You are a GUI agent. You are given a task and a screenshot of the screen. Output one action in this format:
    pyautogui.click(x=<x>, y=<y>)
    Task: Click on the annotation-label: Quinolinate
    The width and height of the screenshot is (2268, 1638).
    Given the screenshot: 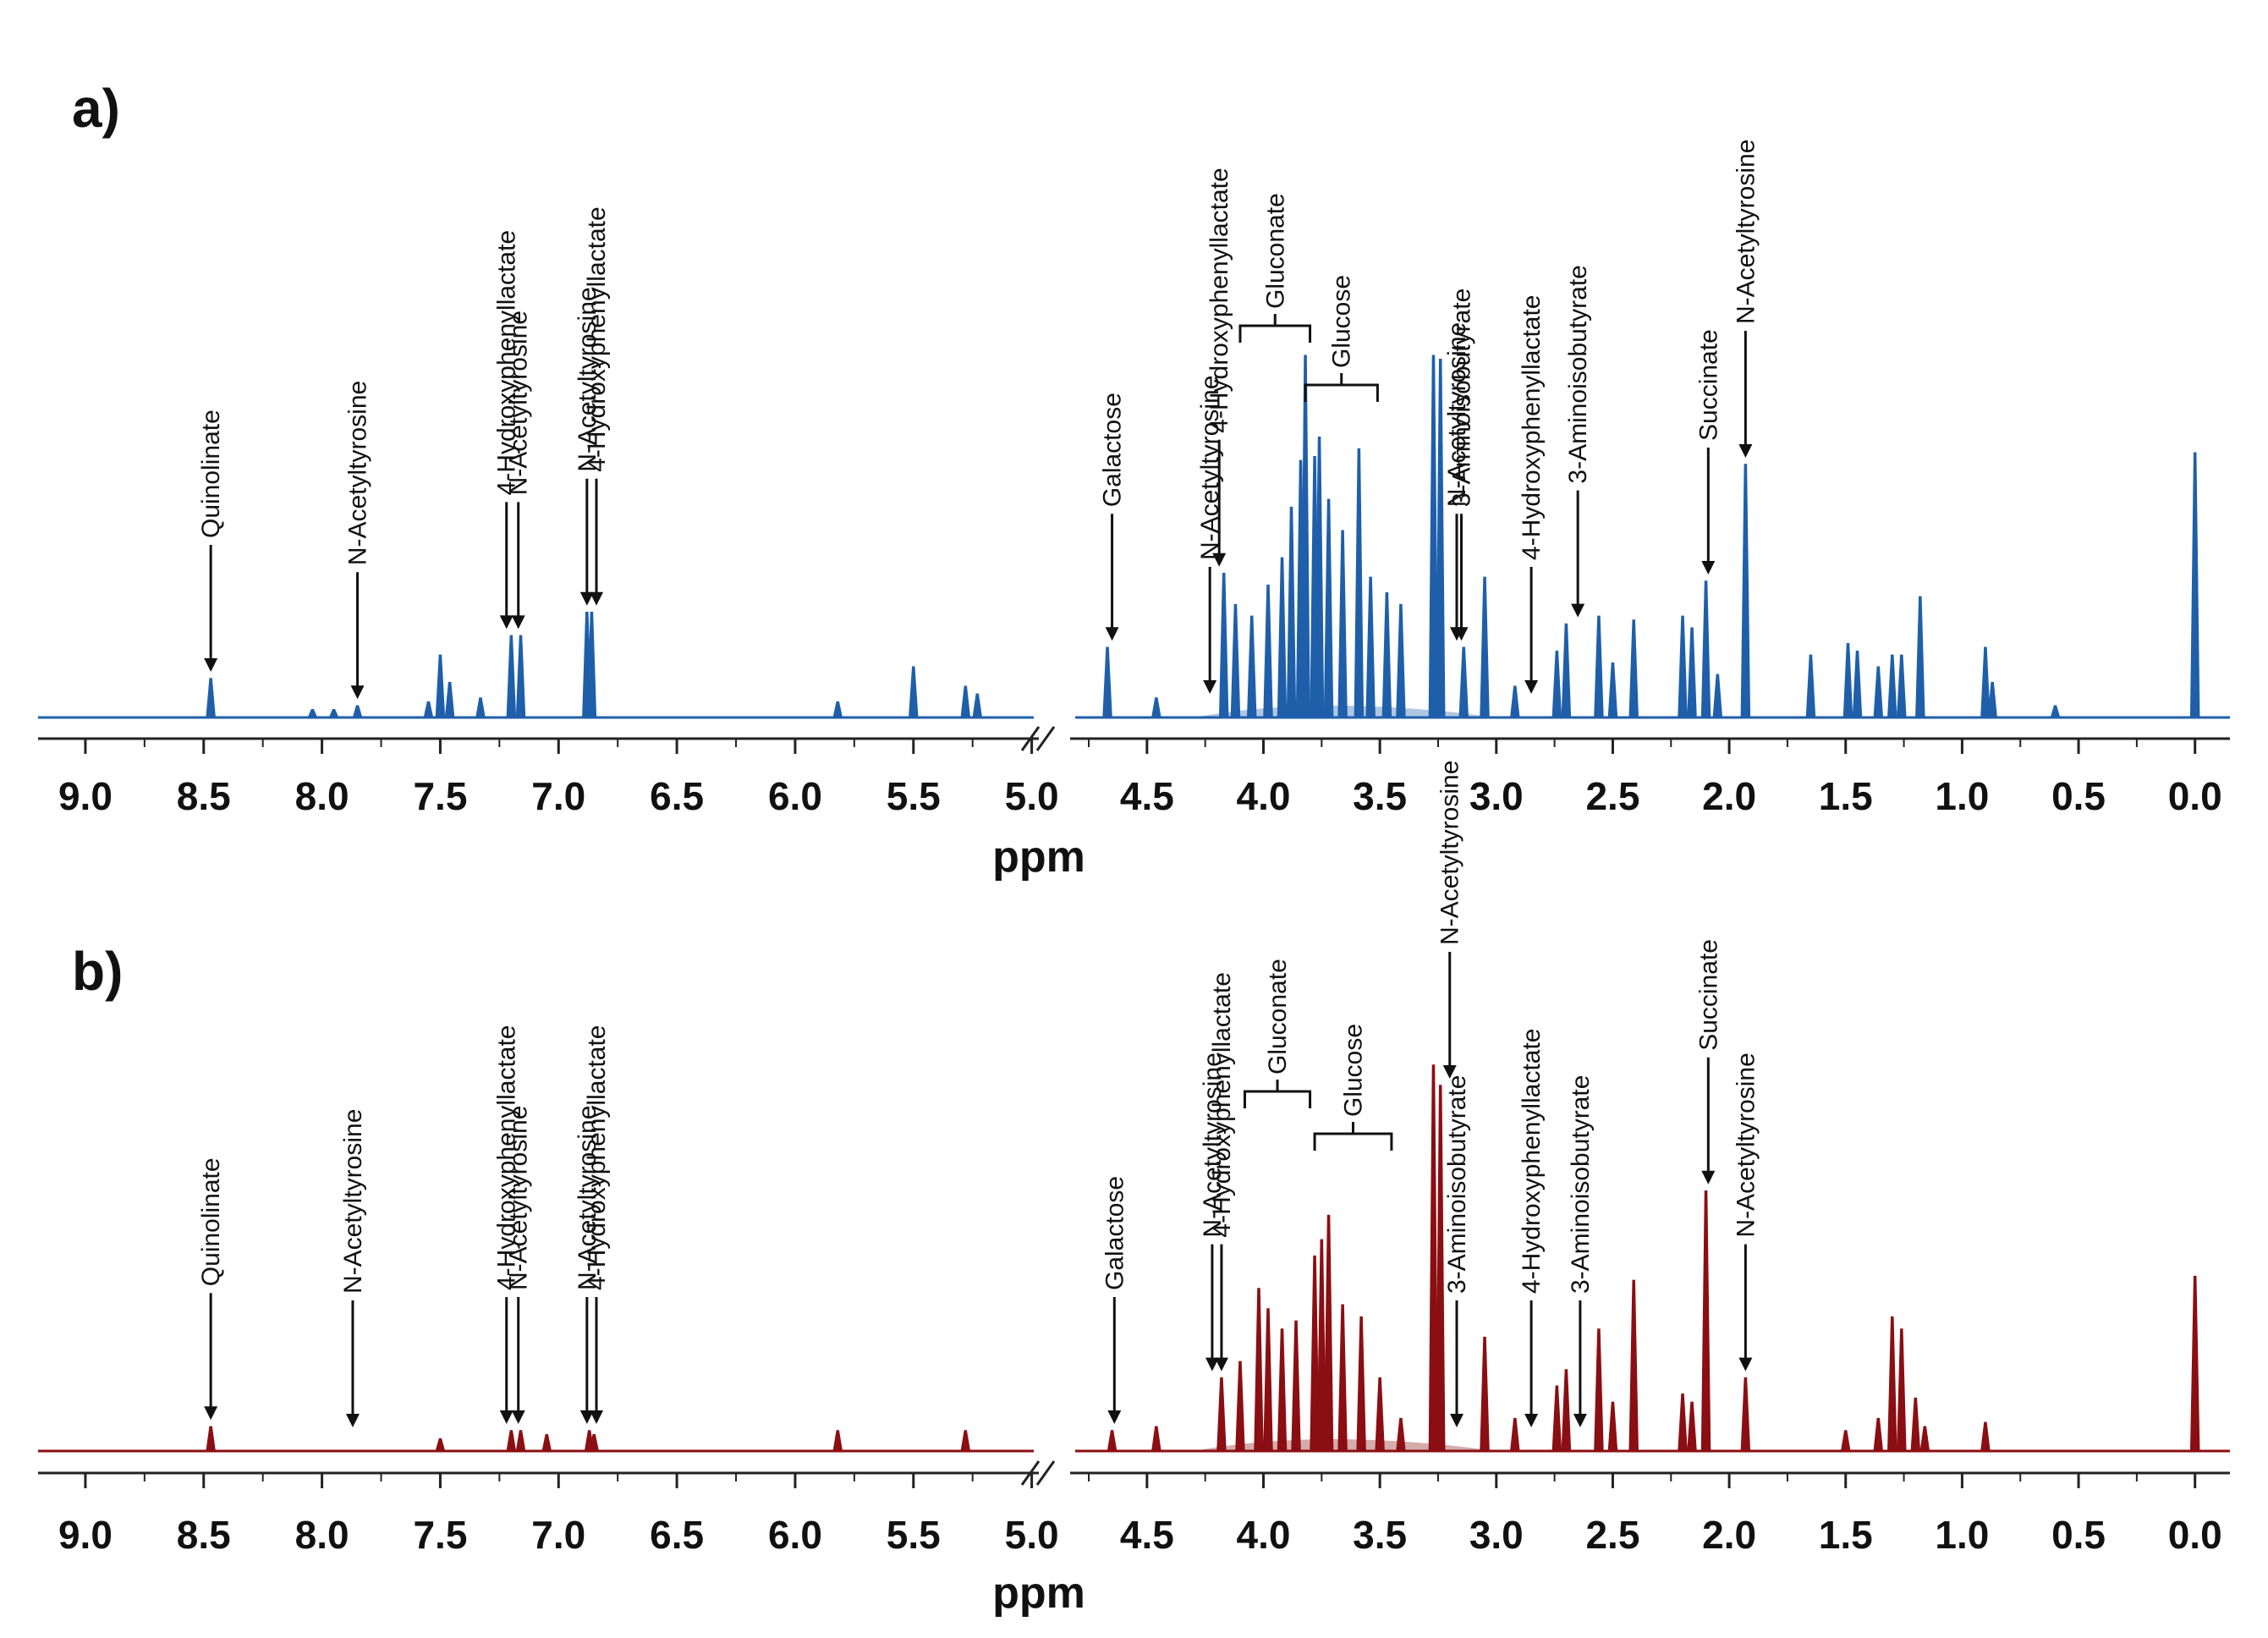 What is the action you would take?
    pyautogui.click(x=211, y=1221)
    